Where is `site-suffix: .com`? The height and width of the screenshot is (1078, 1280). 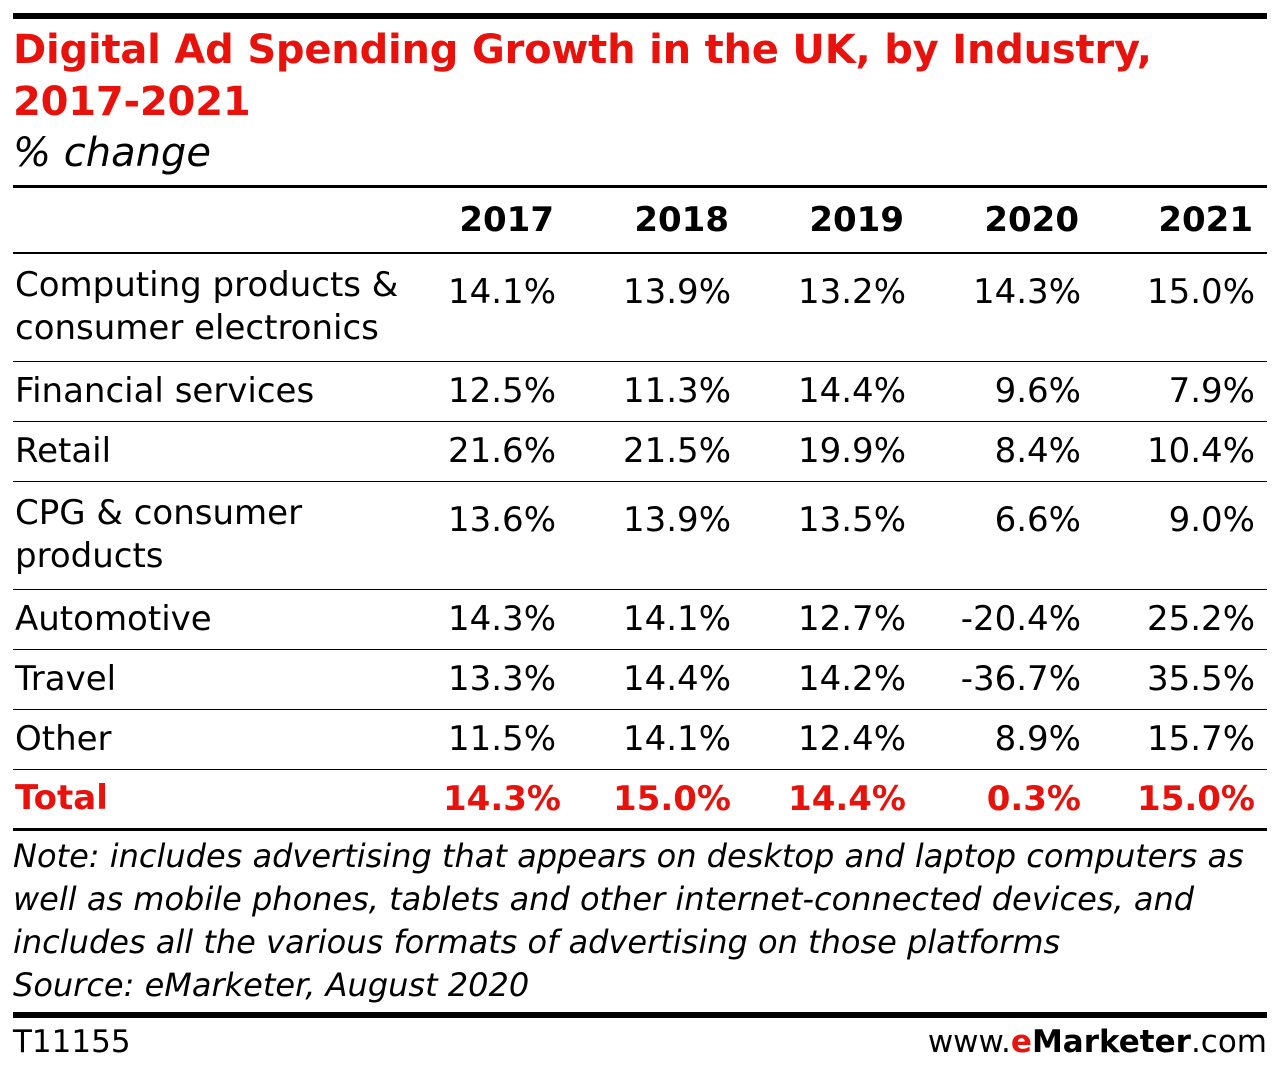 site-suffix: .com is located at coordinates (1228, 1042).